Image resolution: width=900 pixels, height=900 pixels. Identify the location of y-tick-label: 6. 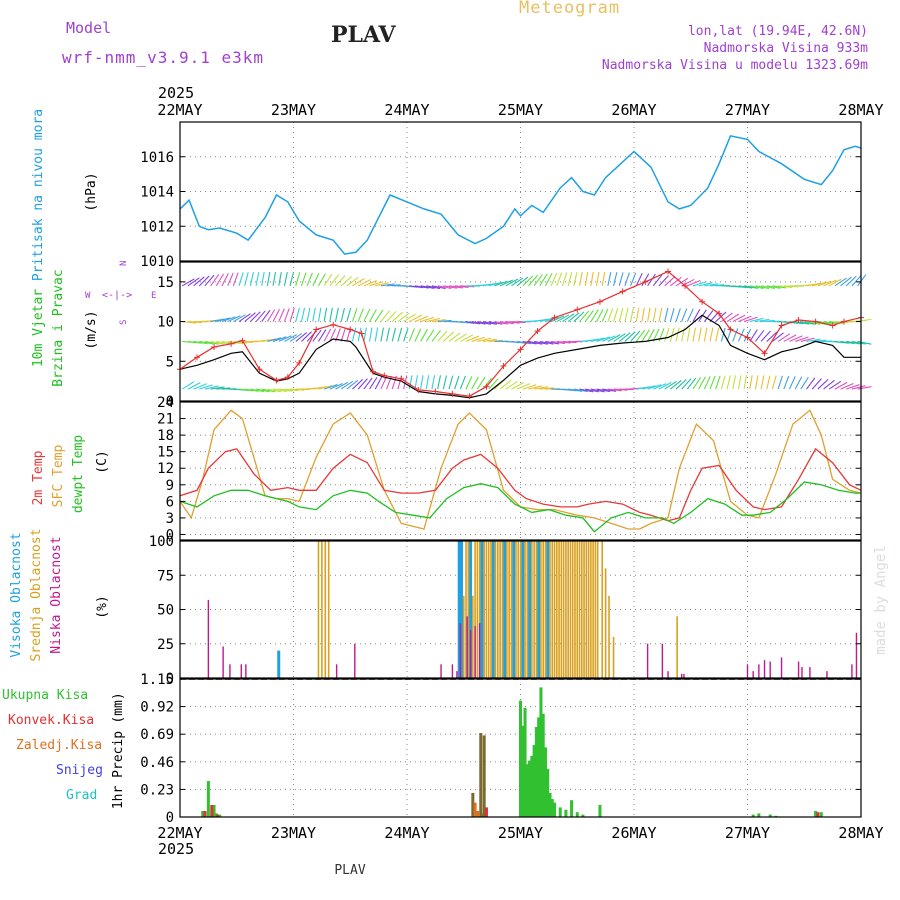
(170, 502).